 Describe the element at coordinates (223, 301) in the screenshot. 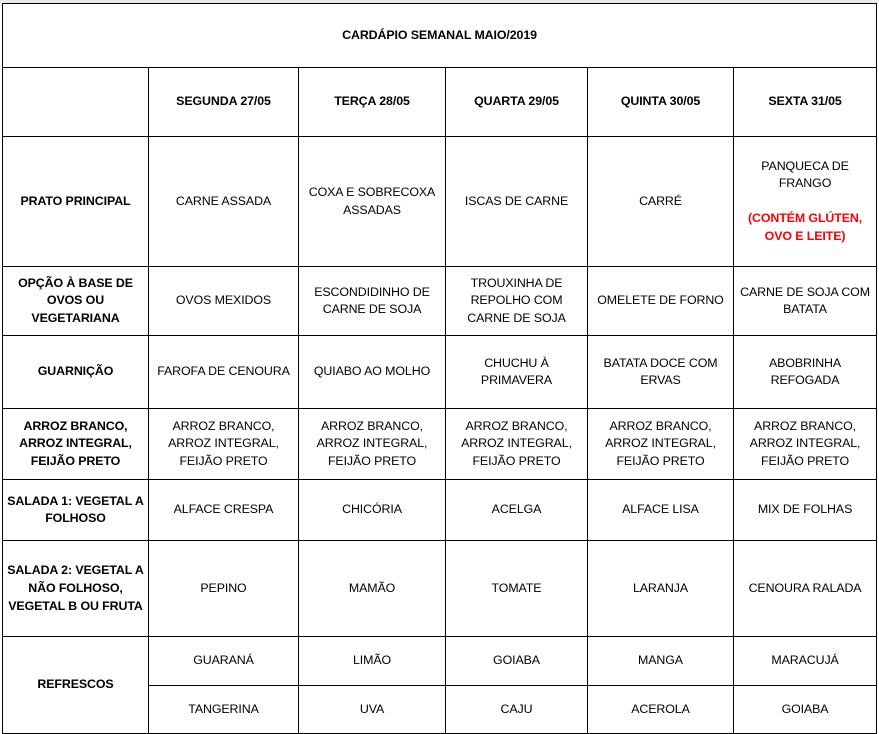

I see `cell-opcao-segunda: OVOS MEXIDOS` at that location.